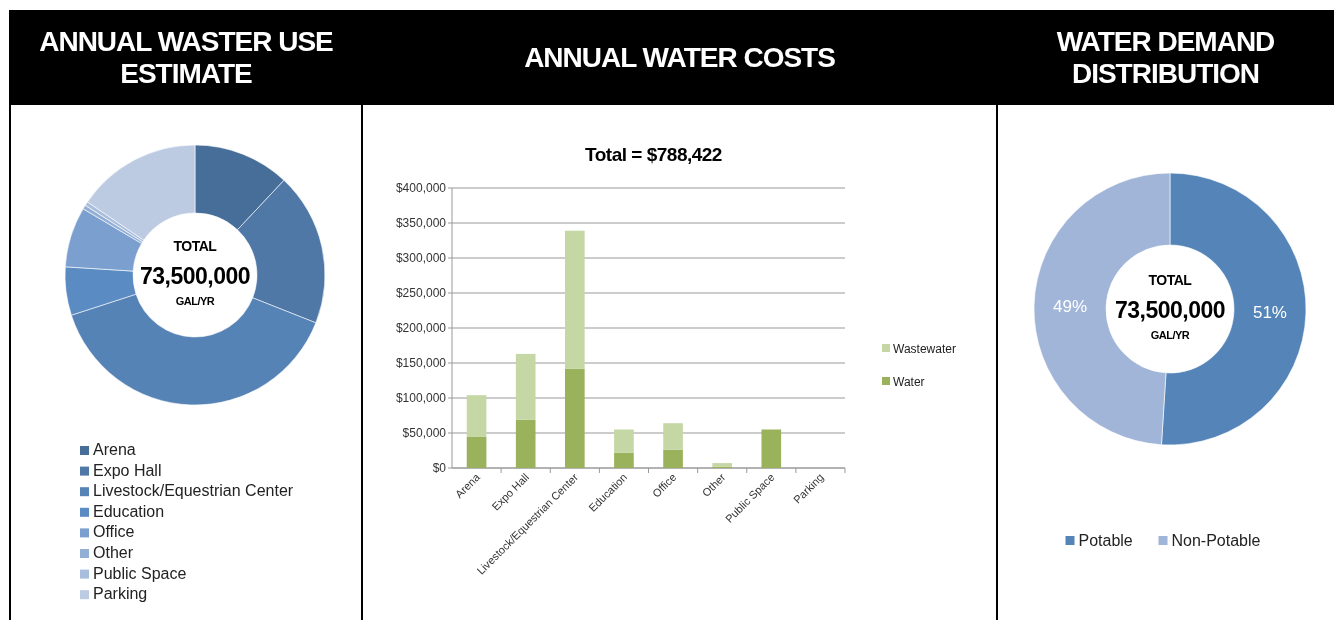 The width and height of the screenshot is (1334, 620). What do you see at coordinates (421, 398) in the screenshot?
I see `y-tick-label: $100,000` at bounding box center [421, 398].